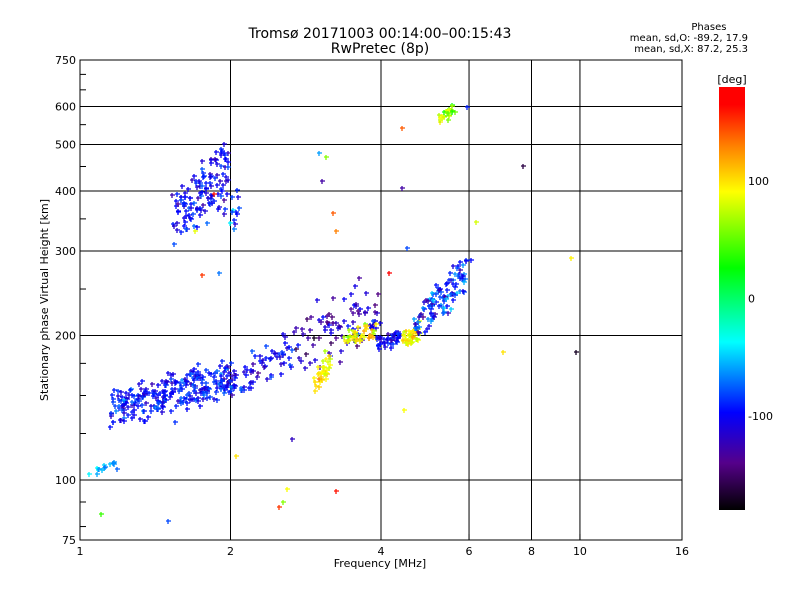  I want to click on colorbar-gradient, so click(732, 298).